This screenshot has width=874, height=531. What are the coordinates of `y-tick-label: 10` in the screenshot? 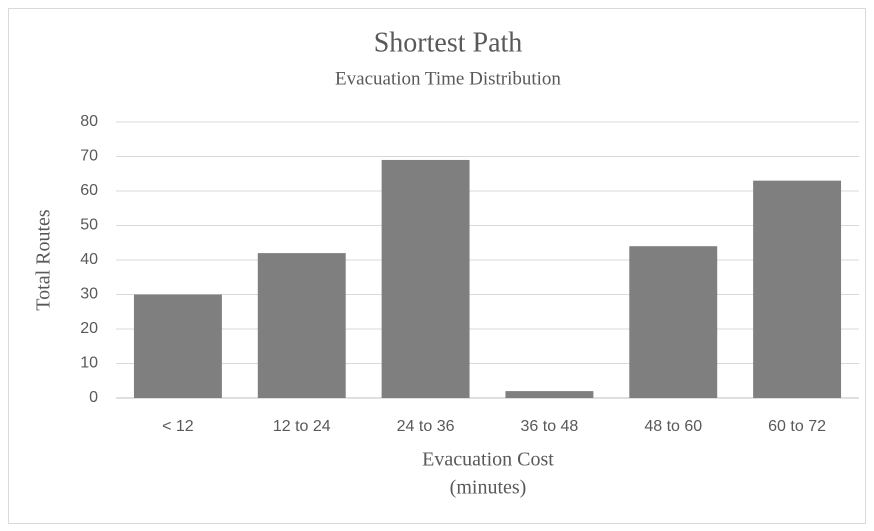 It's located at (89, 363).